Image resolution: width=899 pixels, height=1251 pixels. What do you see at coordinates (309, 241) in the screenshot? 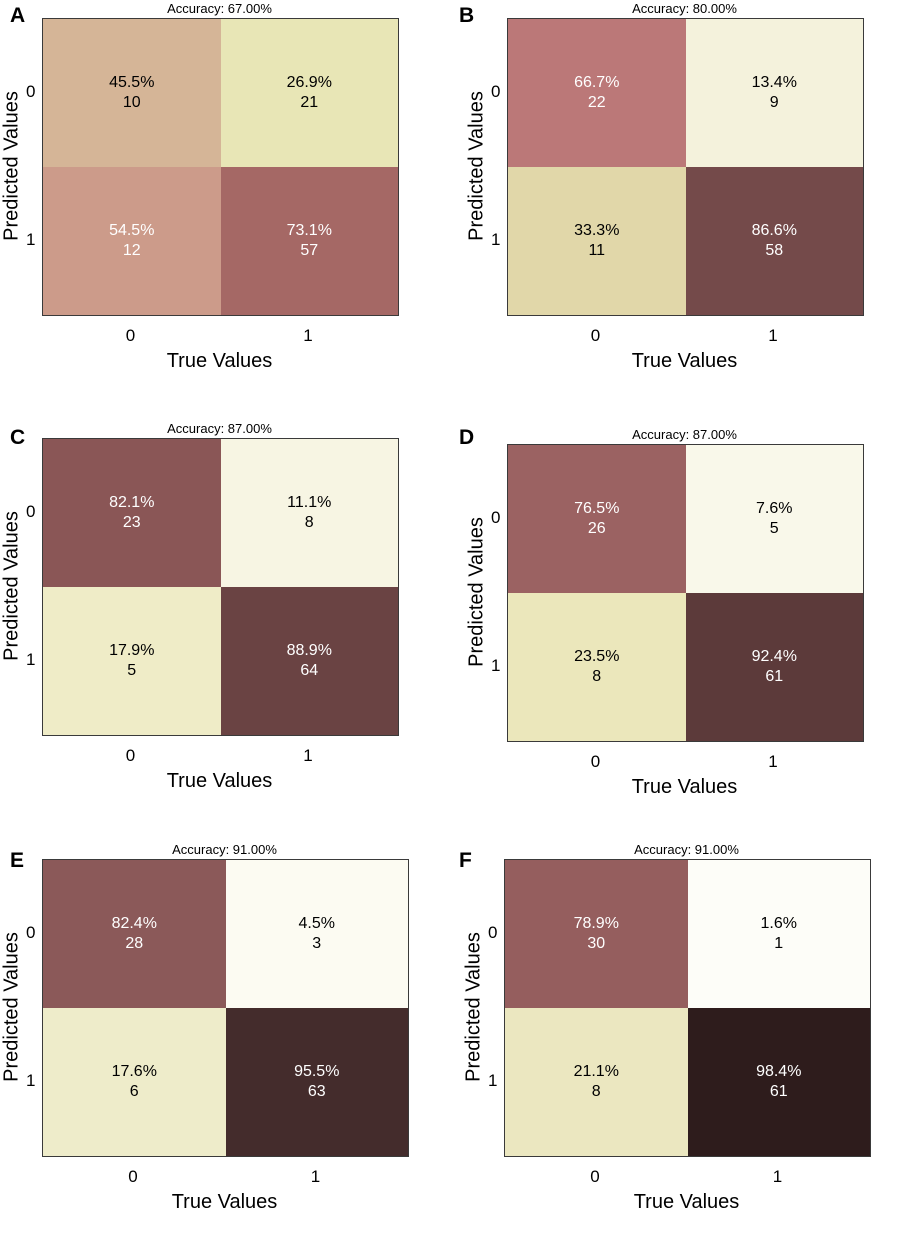
I see `matrix-cell: 73.1% 57` at bounding box center [309, 241].